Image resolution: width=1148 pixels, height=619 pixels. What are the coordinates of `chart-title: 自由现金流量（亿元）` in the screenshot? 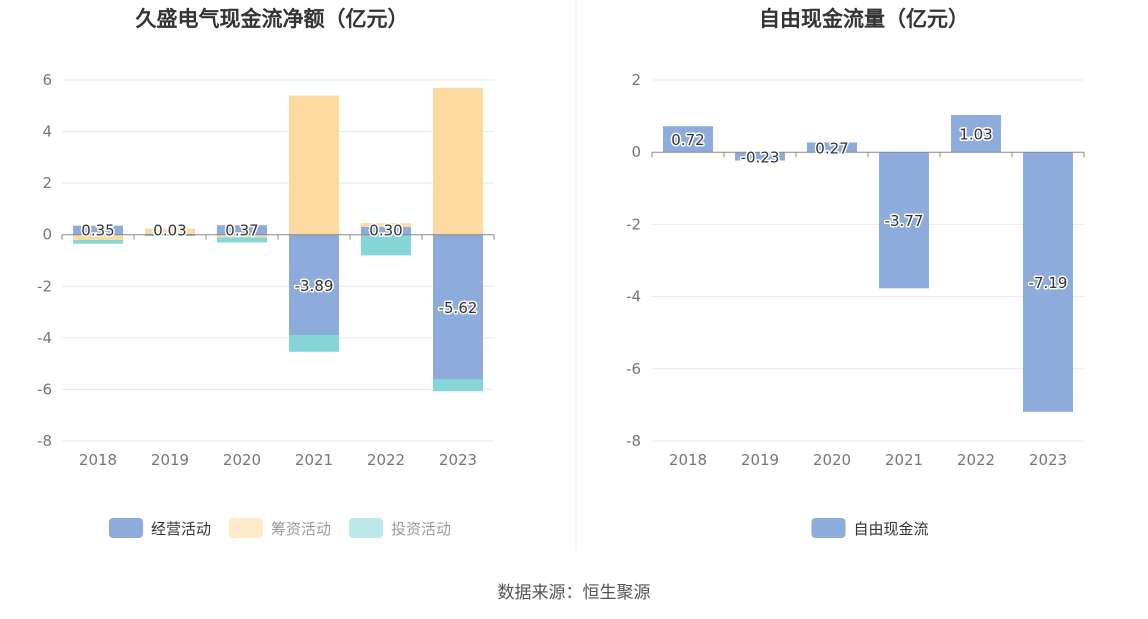 It's located at (864, 19).